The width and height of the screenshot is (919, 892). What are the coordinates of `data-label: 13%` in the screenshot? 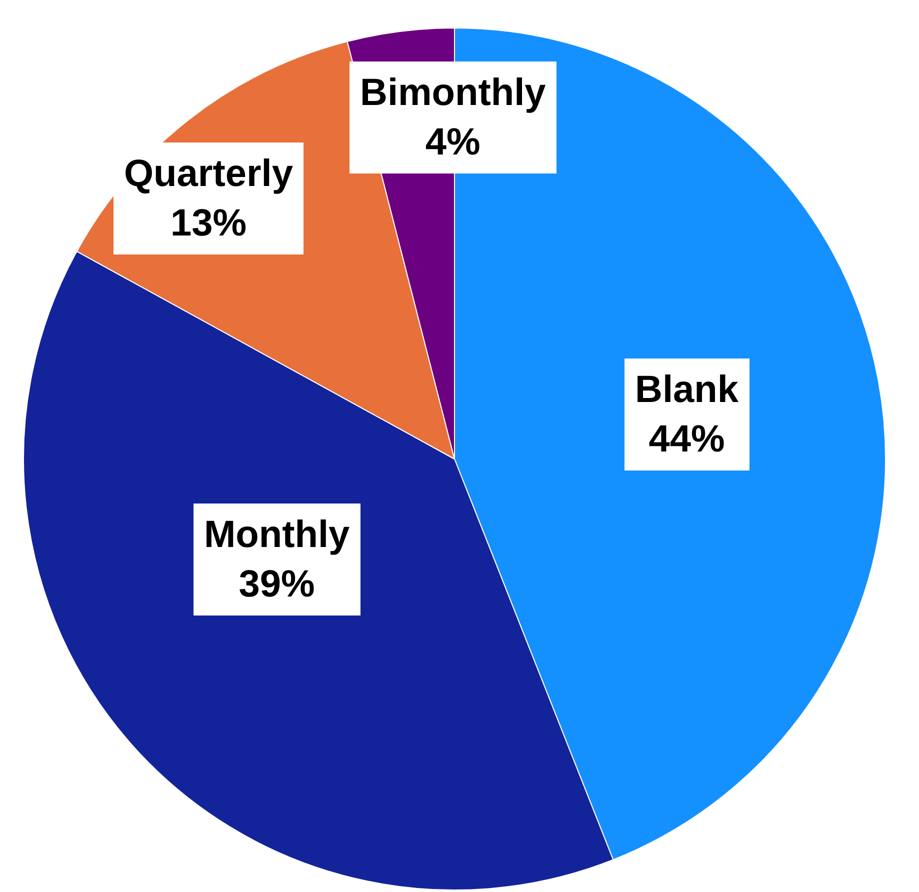 It's located at (208, 223).